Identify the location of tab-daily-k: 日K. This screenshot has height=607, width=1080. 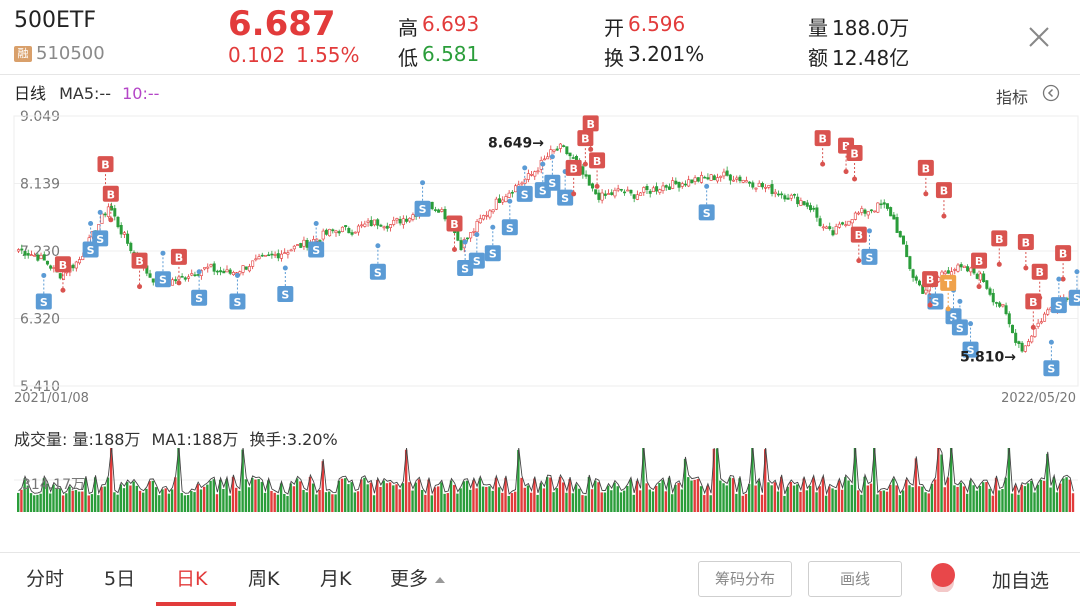
(192, 579).